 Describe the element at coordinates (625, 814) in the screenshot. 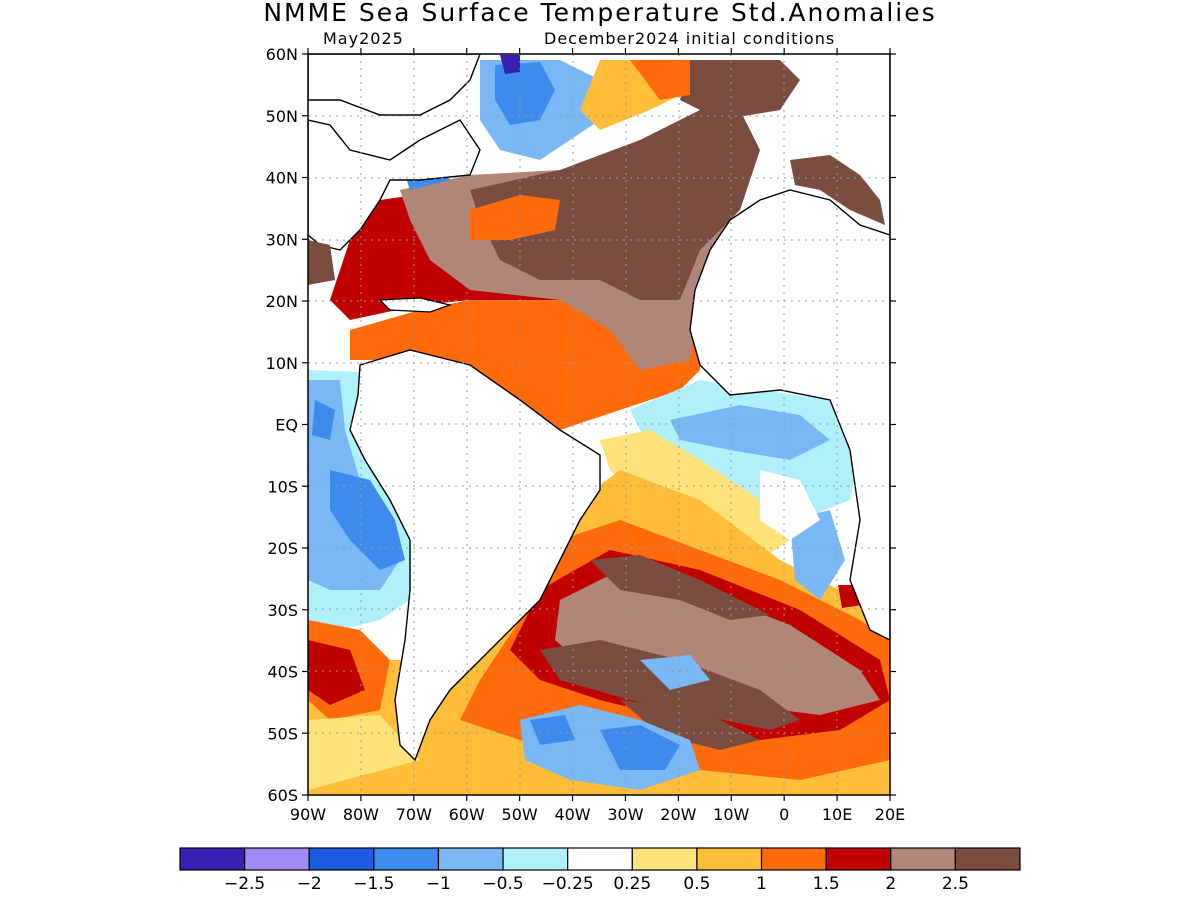

I see `lon-label-30w: 30W` at that location.